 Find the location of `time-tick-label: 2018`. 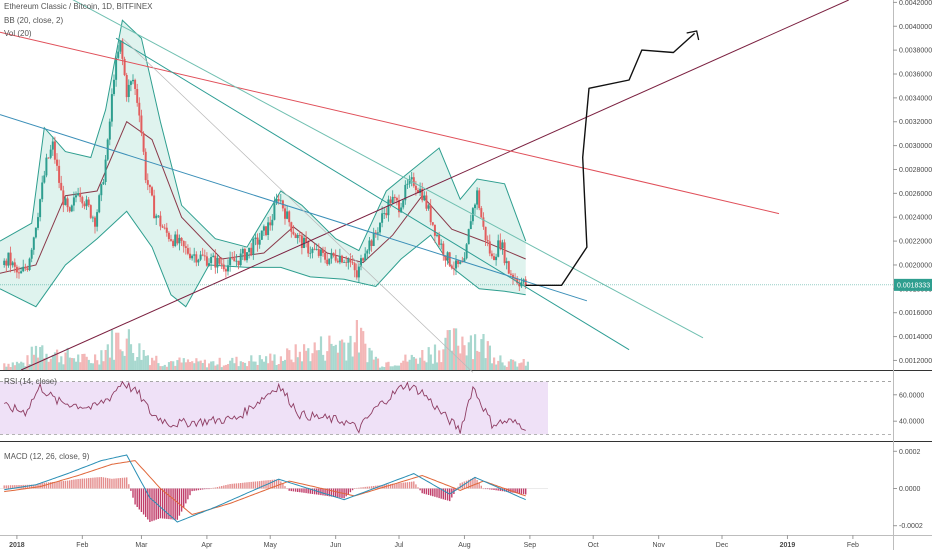

time-tick-label: 2018 is located at coordinates (17, 545).